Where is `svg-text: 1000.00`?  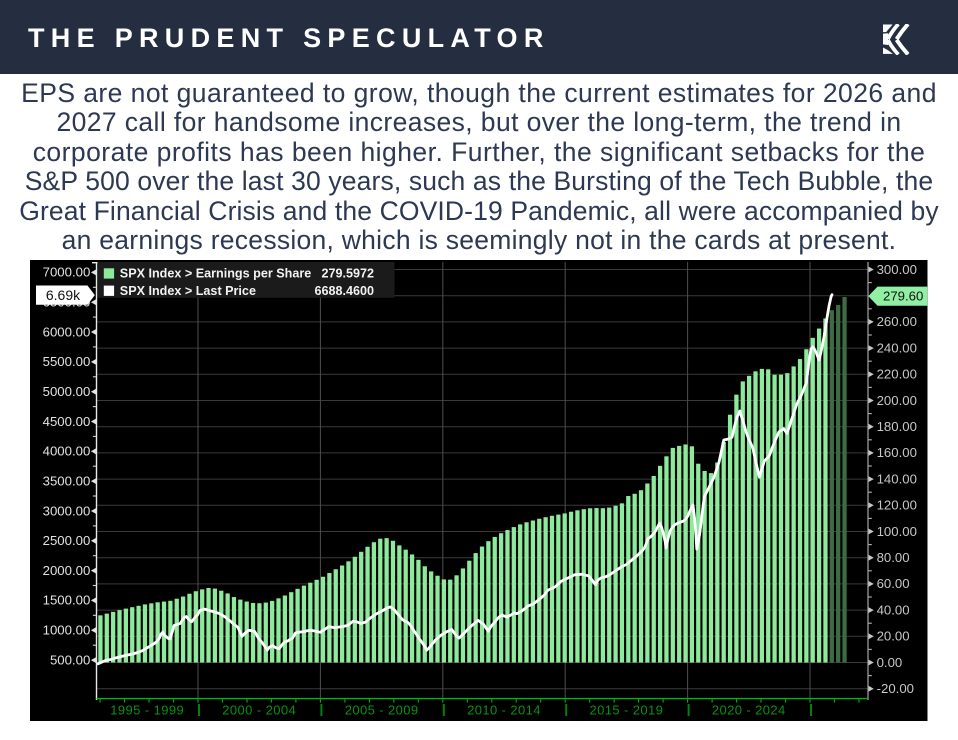
svg-text: 1000.00 is located at coordinates (67, 630).